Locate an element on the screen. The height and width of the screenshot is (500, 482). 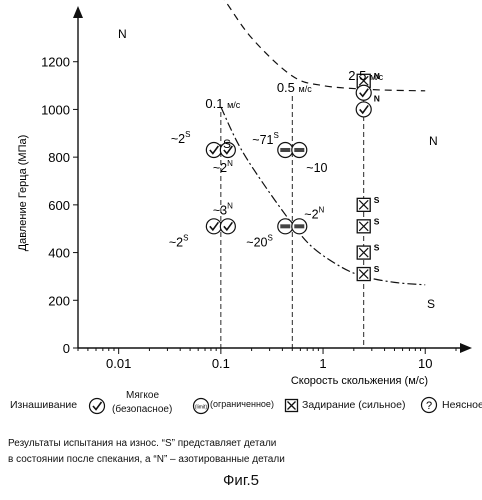
speed-guide-label: 2.5 м/с is located at coordinates (365, 75).